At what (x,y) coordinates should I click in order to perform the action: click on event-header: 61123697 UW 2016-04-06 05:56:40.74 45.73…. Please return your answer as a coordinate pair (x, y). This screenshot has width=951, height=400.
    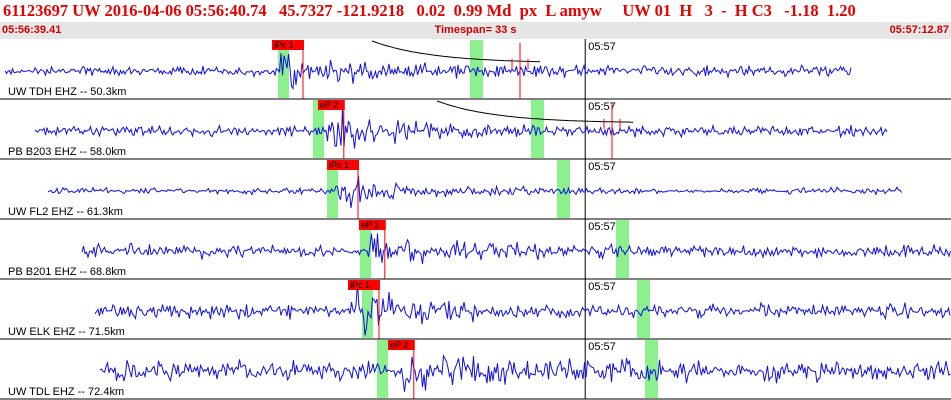
    Looking at the image, I should click on (475, 11).